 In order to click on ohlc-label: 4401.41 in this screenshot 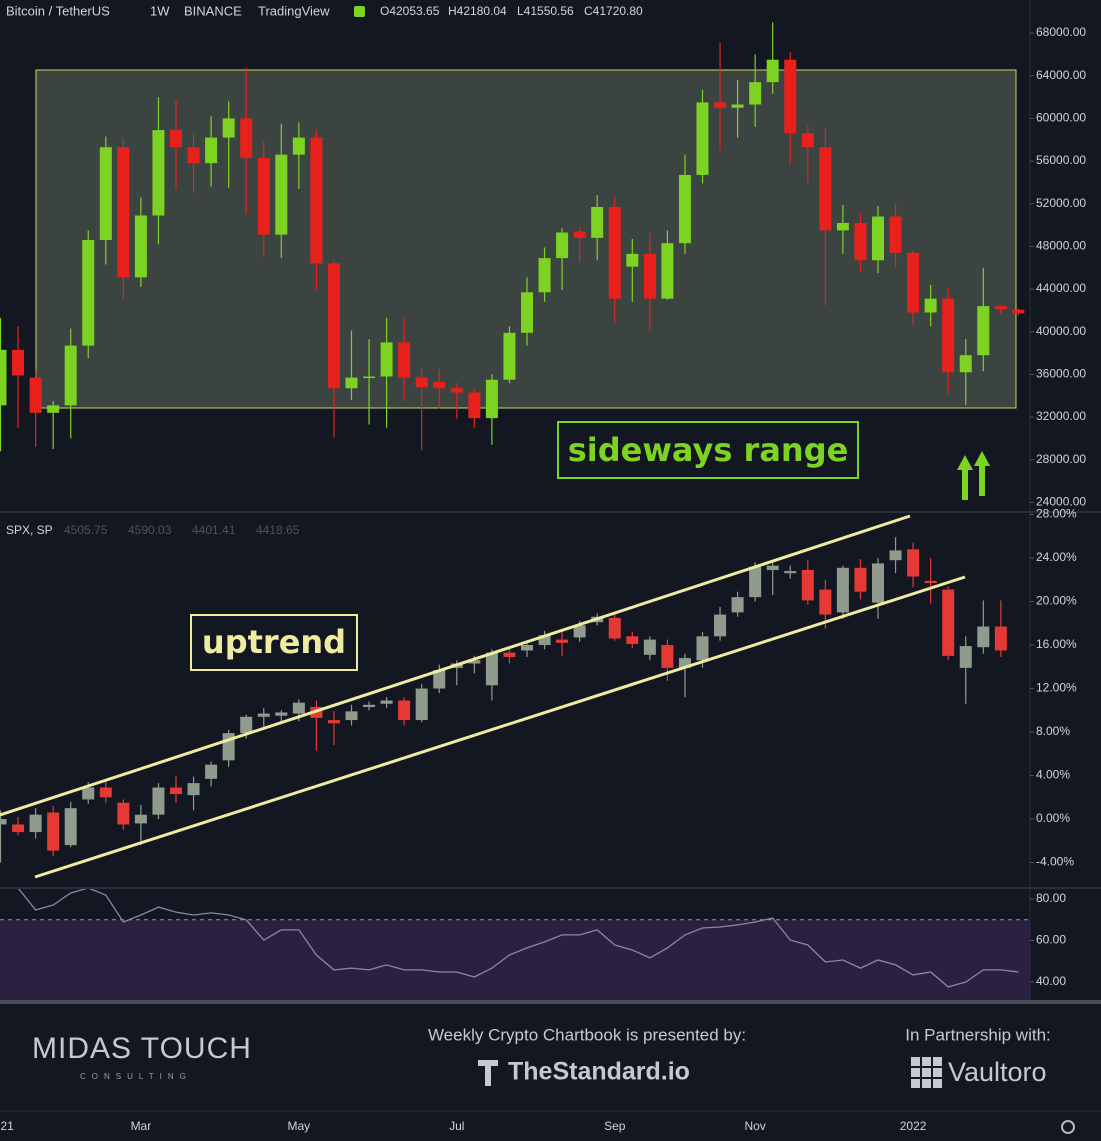, I will do `click(214, 530)`.